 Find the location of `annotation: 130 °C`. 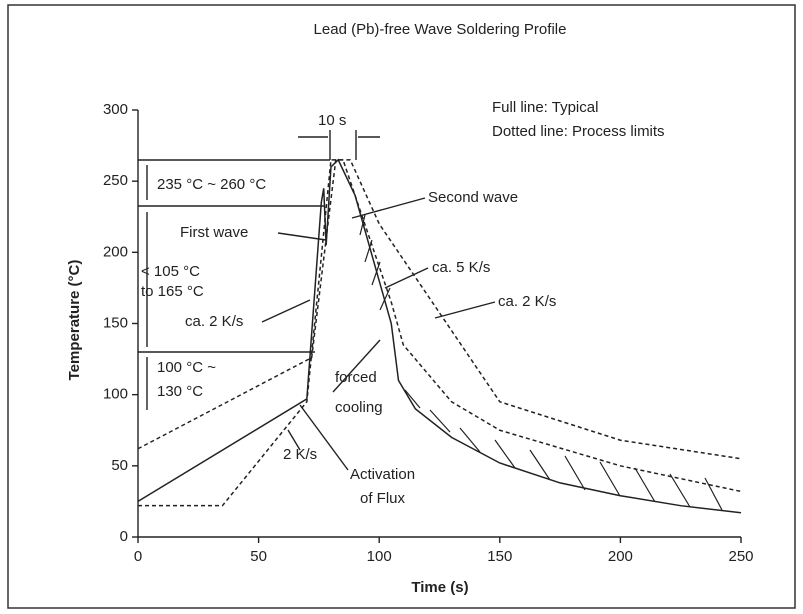

annotation: 130 °C is located at coordinates (180, 391).